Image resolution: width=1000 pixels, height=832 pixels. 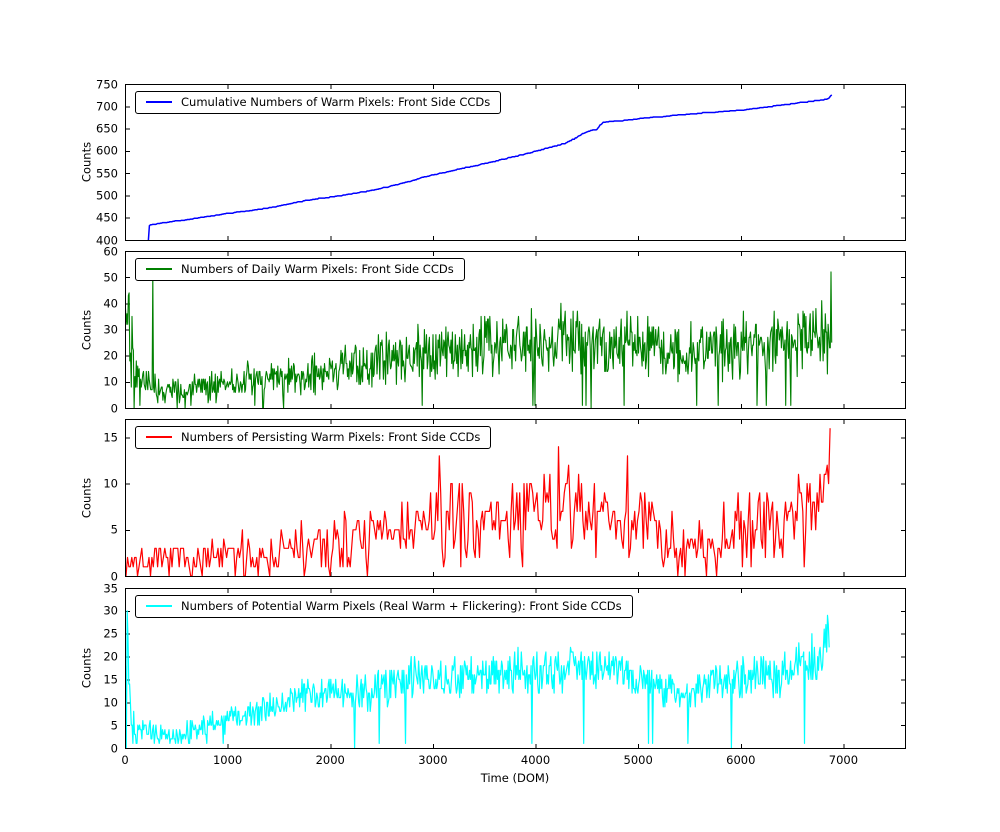 What do you see at coordinates (535, 760) in the screenshot?
I see `x-tick-label: 4000` at bounding box center [535, 760].